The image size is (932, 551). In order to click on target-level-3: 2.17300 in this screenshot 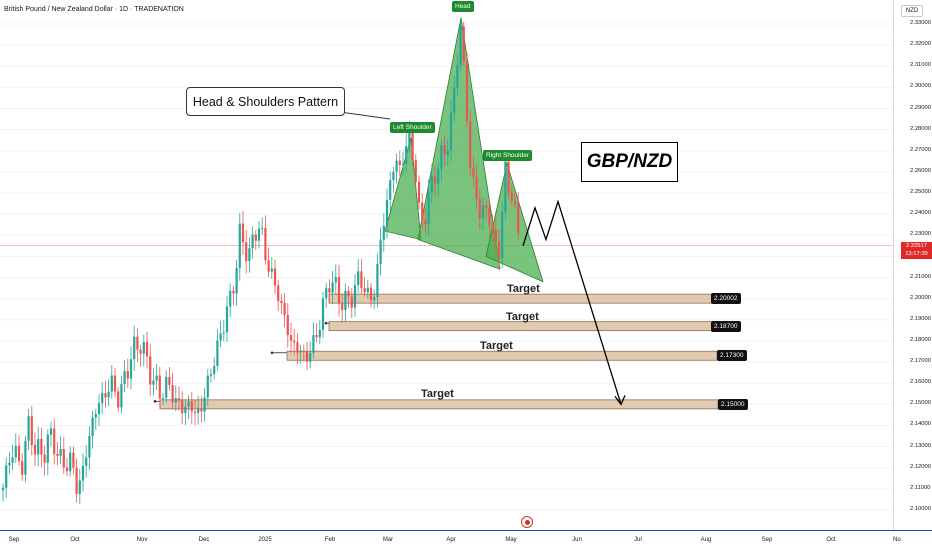, I will do `click(732, 355)`.